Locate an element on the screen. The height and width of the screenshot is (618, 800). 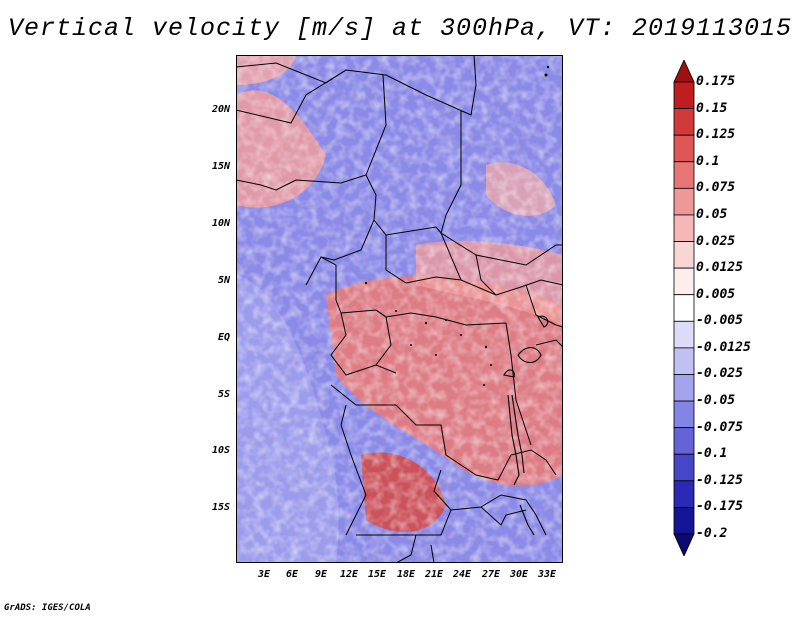
colorbar-label: 0.05 is located at coordinates (712, 214).